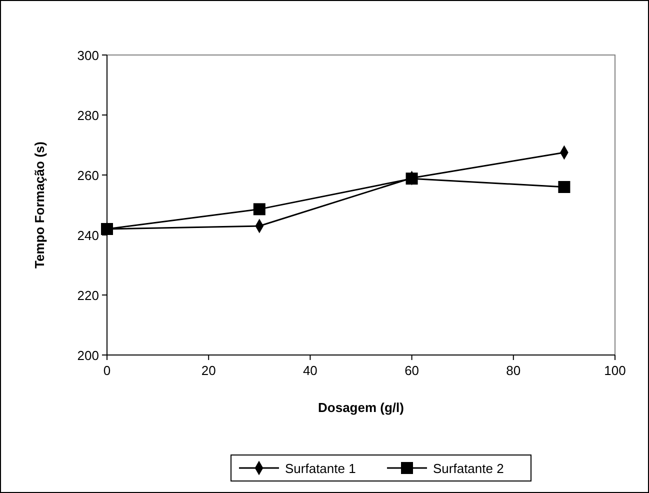  What do you see at coordinates (88, 235) in the screenshot?
I see `y-tick-label: 240` at bounding box center [88, 235].